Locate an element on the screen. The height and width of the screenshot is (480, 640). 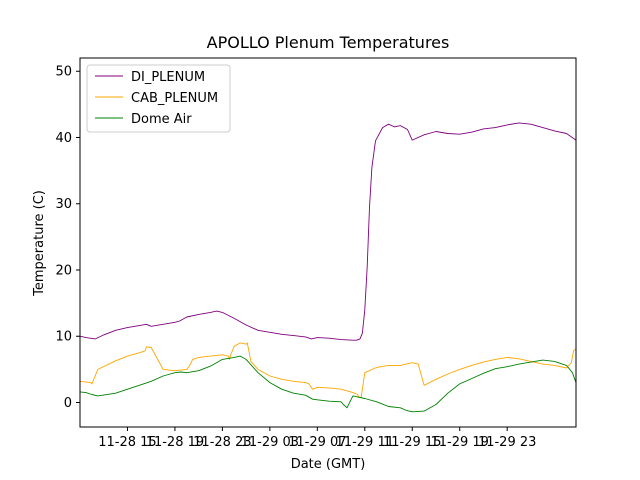
legend-box is located at coordinates (158, 98).